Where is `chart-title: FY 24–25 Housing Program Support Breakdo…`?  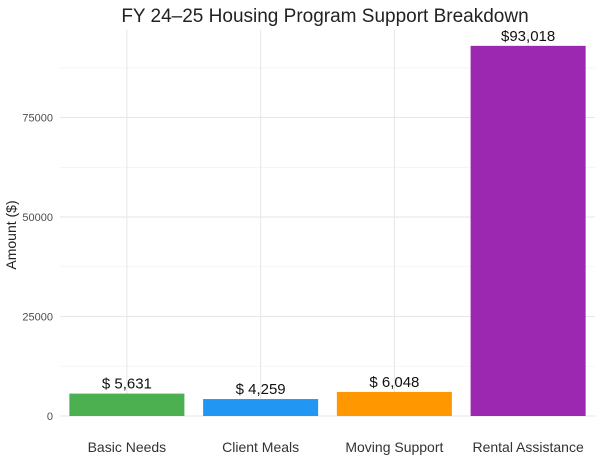
chart-title: FY 24–25 Housing Program Support Breakdo… is located at coordinates (324, 16).